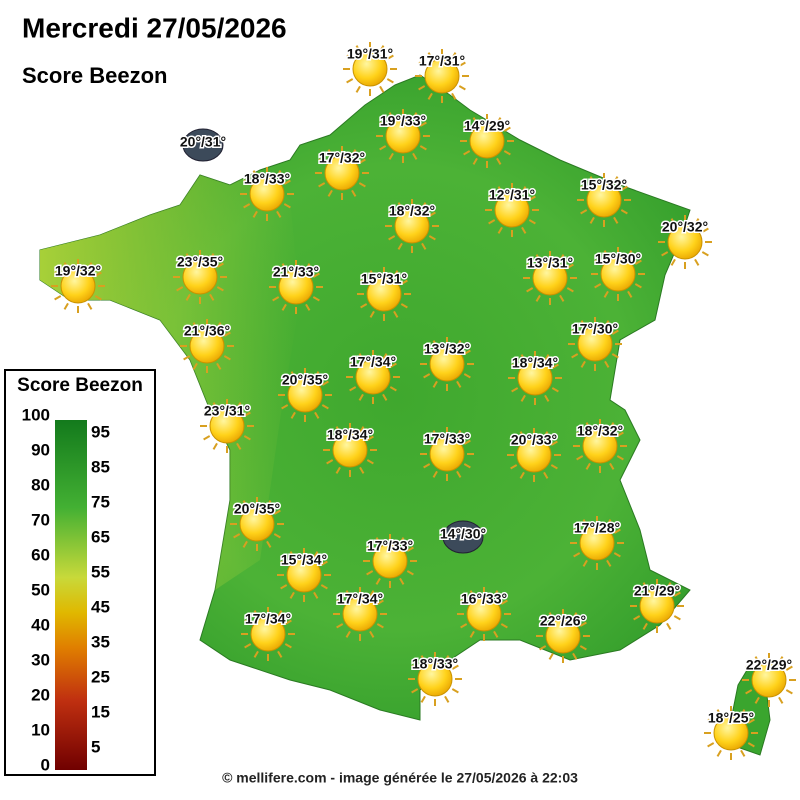 This screenshot has width=800, height=800. I want to click on station-label: 20°/32°, so click(685, 227).